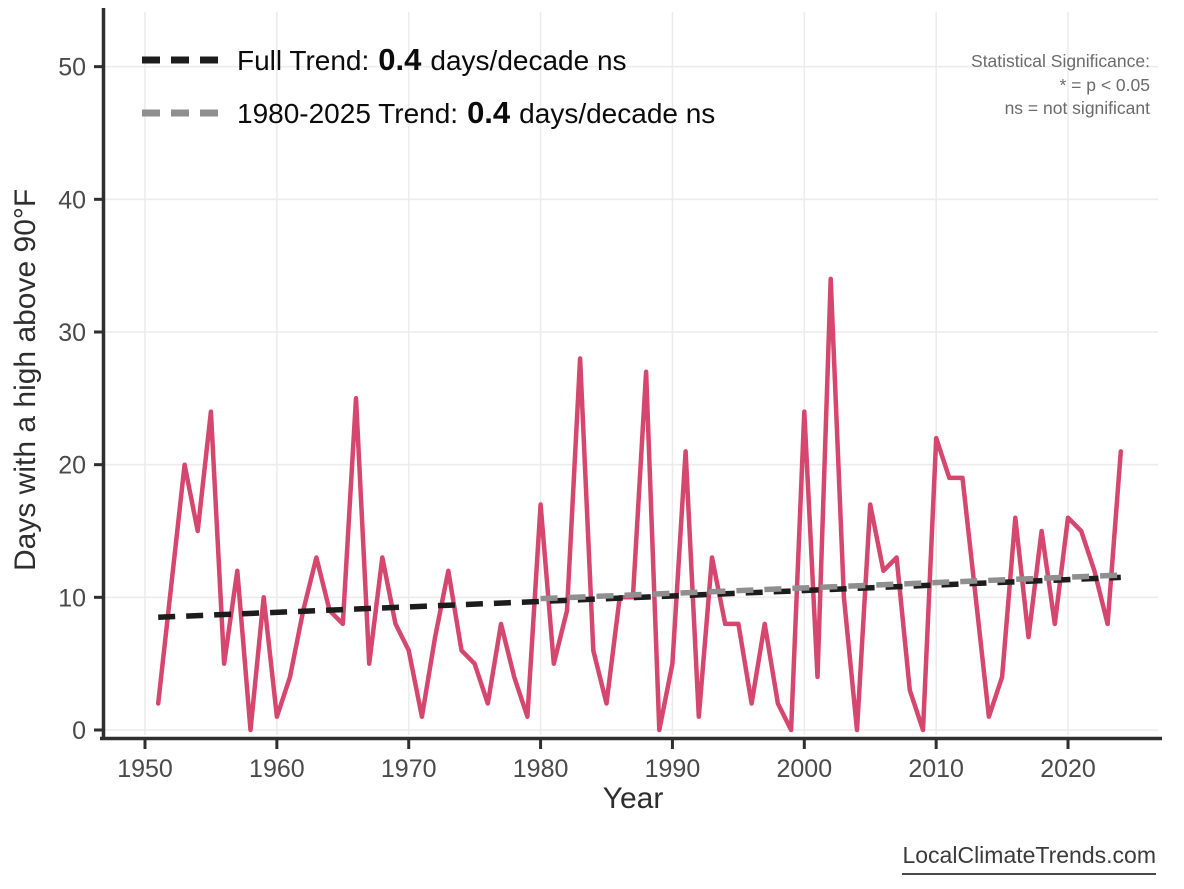 This screenshot has height=889, width=1184. I want to click on legend-item-full-trend: Full Trend: 0.4 days/decade ns, so click(427, 60).